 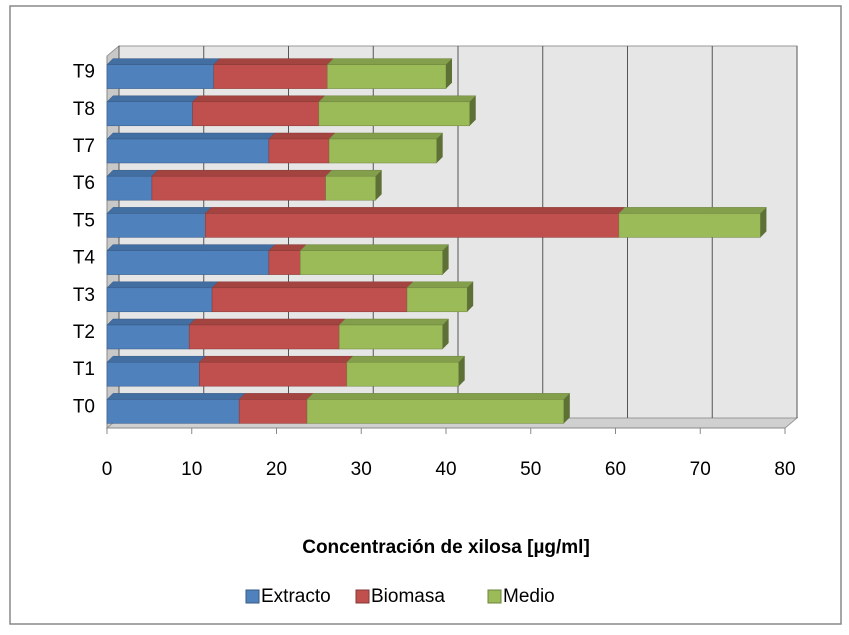 What do you see at coordinates (446, 547) in the screenshot?
I see `x-axis-title: Concentración de xilosa [µg/ml]` at bounding box center [446, 547].